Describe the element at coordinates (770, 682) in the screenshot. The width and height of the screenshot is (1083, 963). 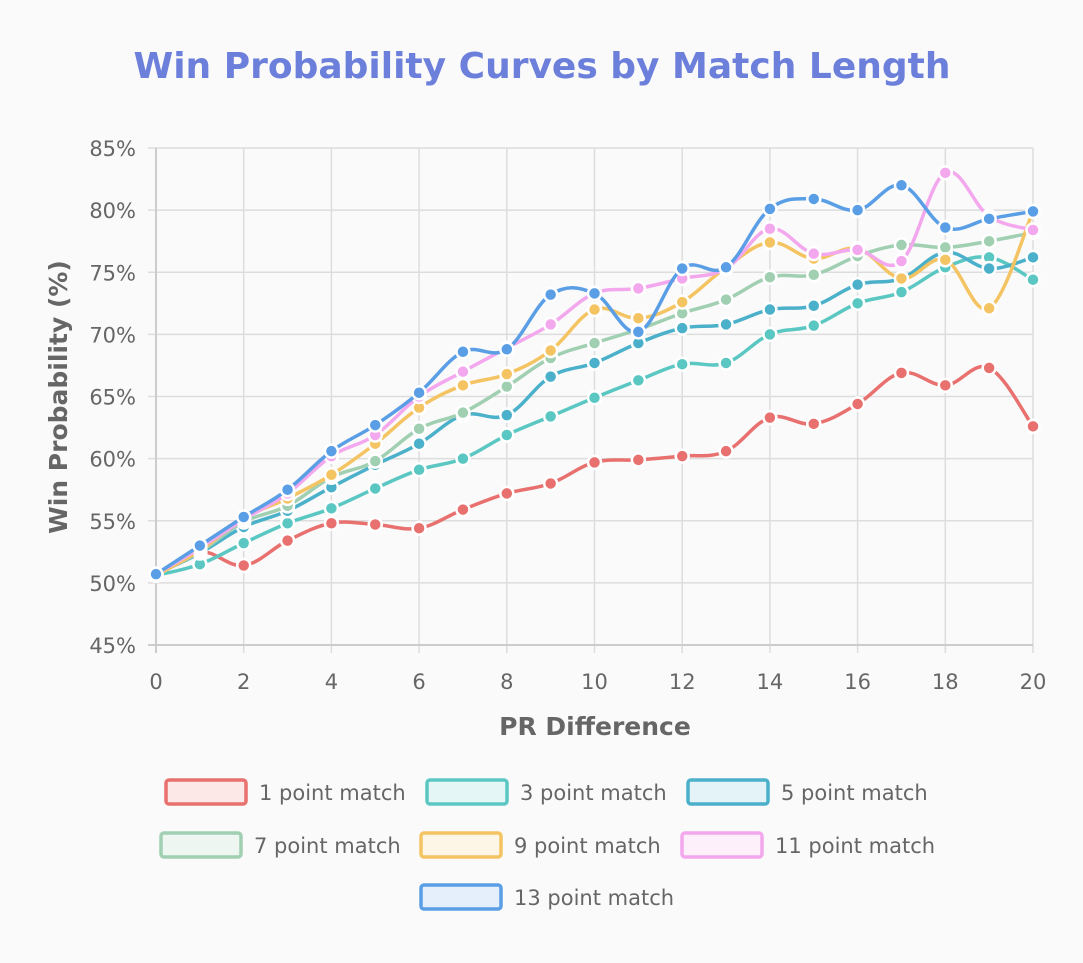
I see `x-tick-label: 14` at that location.